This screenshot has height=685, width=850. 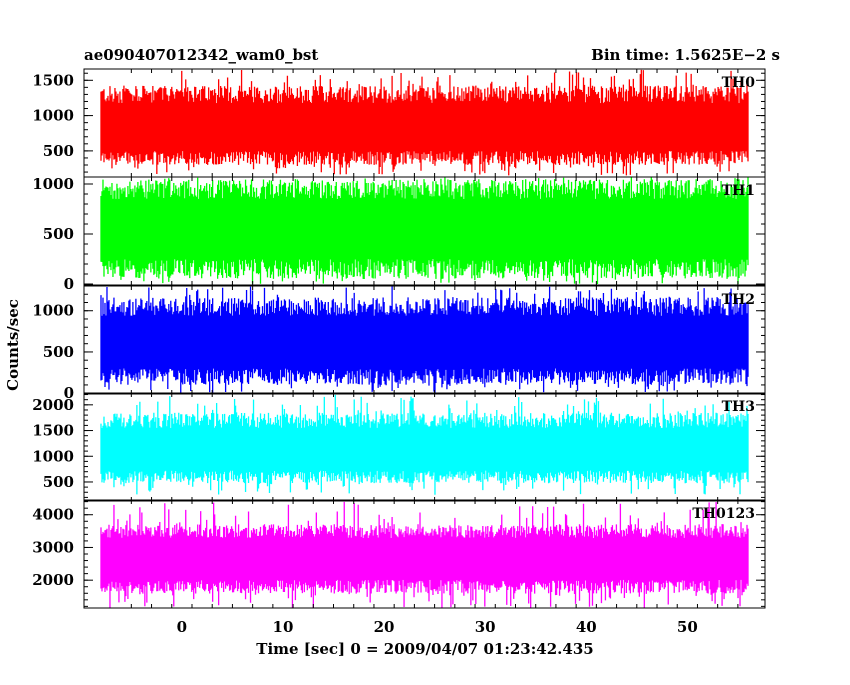 I want to click on series-core-th0123, so click(x=424, y=559).